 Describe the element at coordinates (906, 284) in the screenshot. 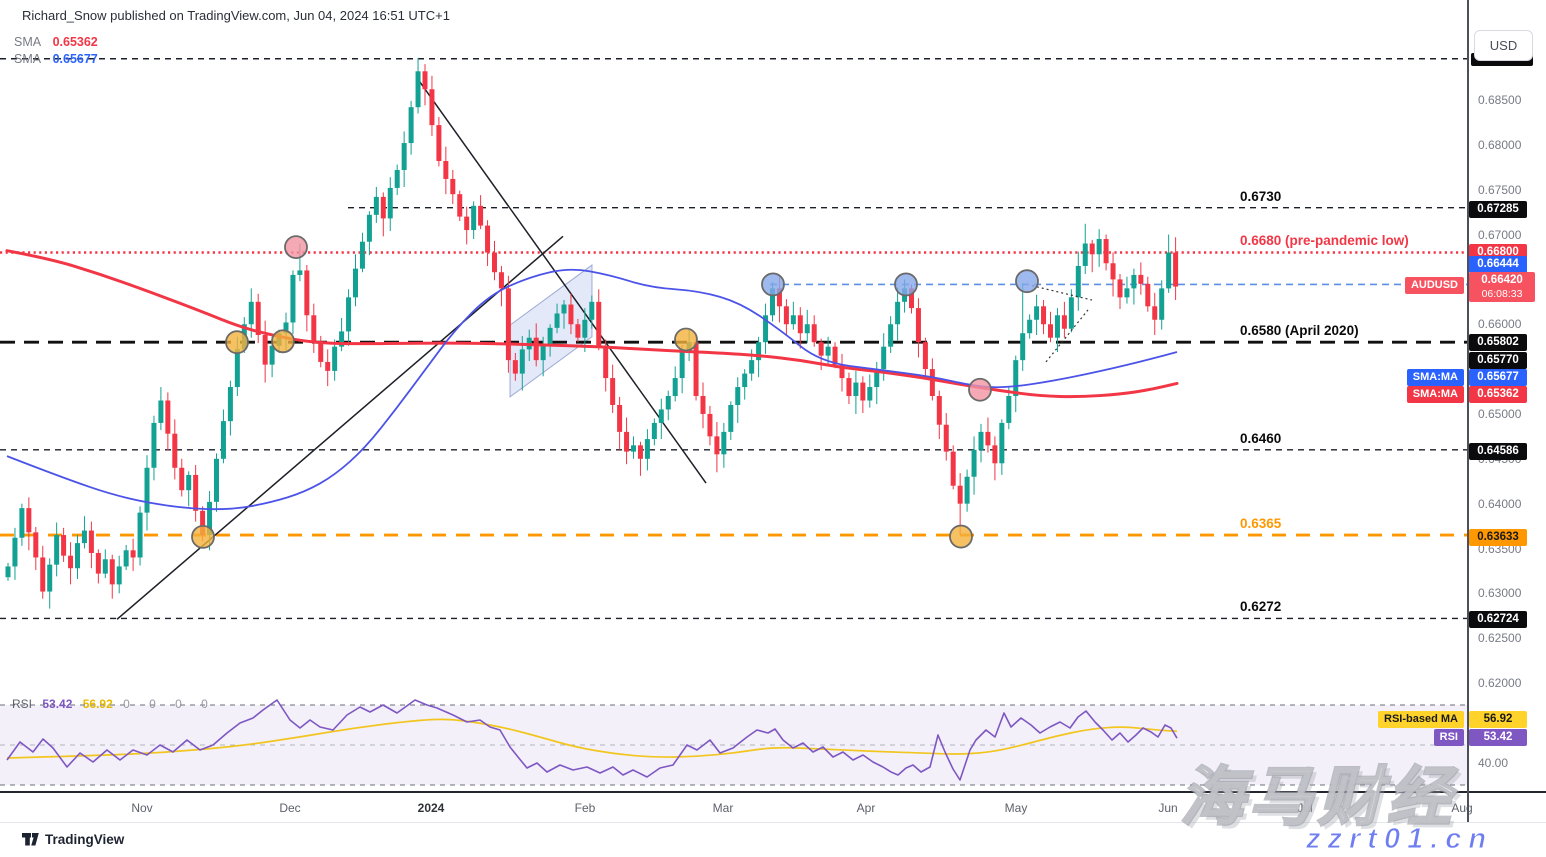

I see `event-marker-blue` at that location.